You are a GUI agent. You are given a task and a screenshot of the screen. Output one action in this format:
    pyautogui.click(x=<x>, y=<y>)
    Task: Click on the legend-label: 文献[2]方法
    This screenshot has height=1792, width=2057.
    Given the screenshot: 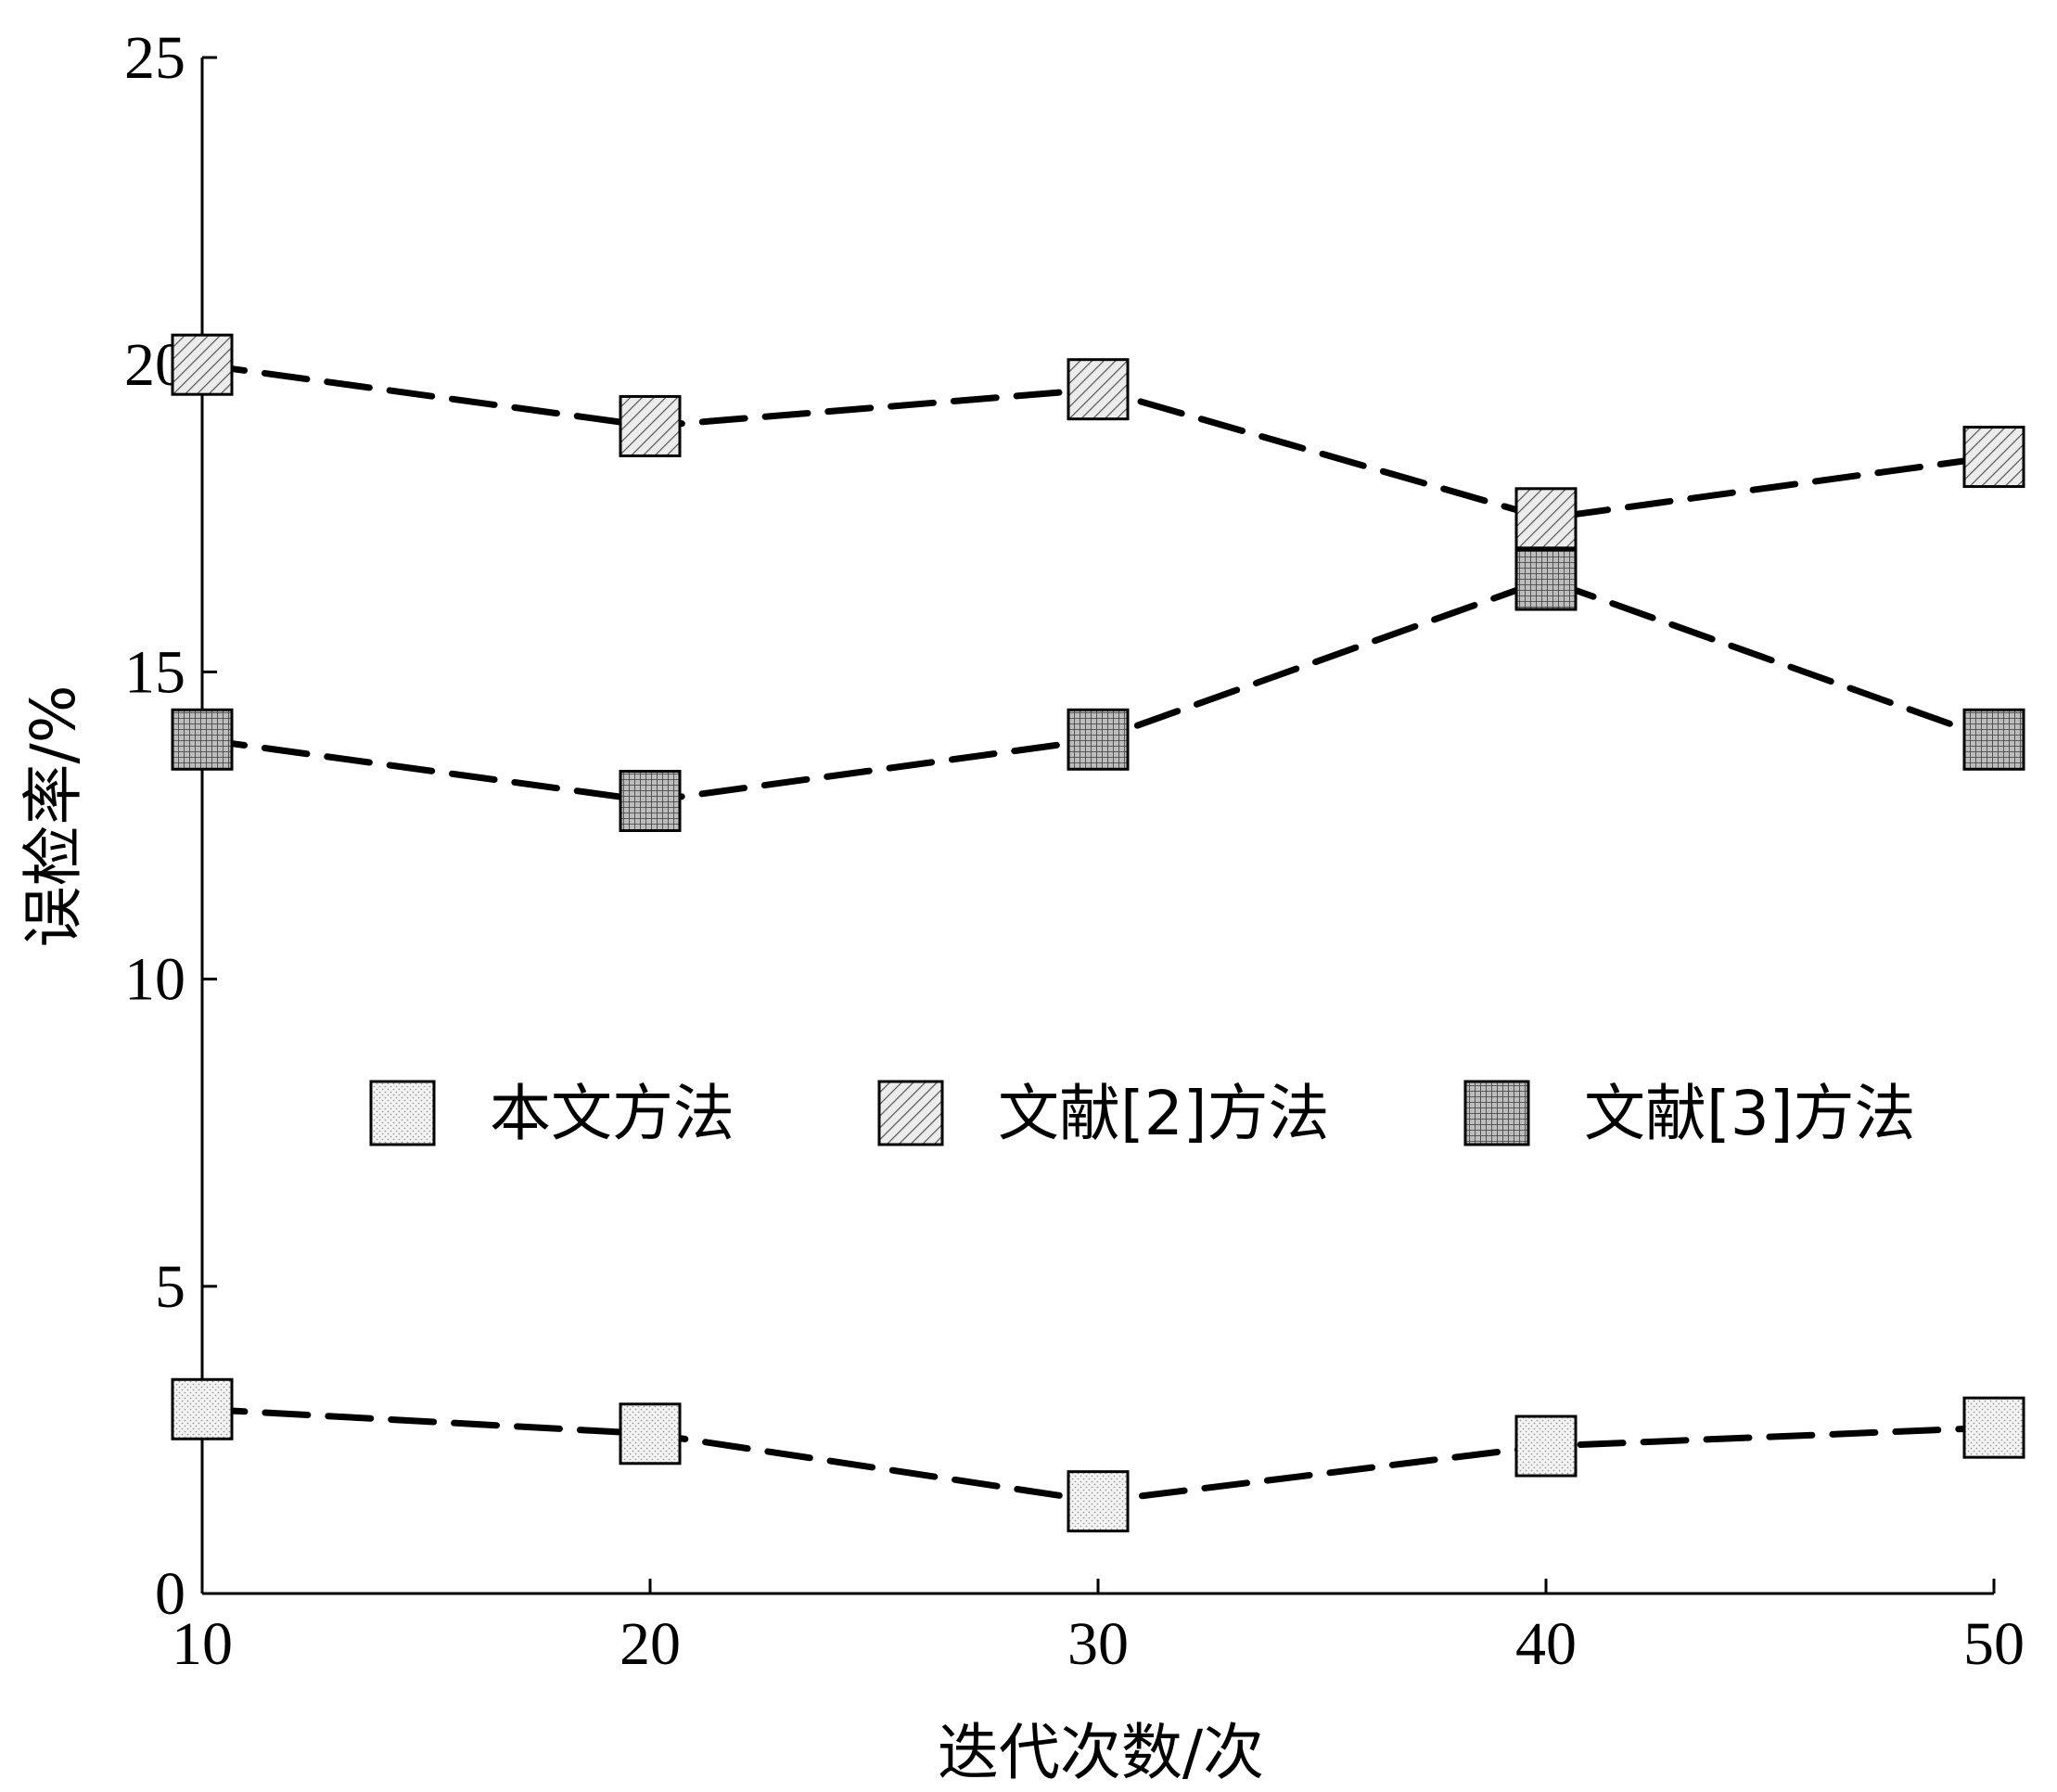 What is the action you would take?
    pyautogui.click(x=1164, y=1113)
    